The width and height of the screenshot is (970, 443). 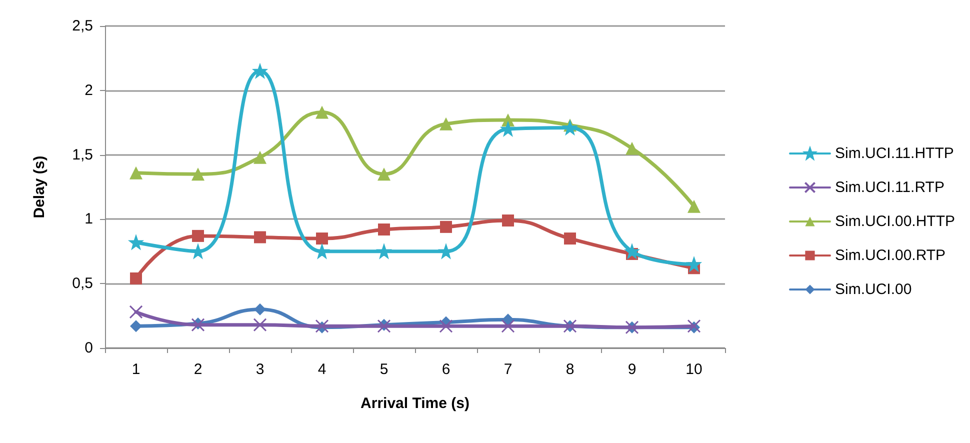 What do you see at coordinates (894, 153) in the screenshot?
I see `legend-label: Sim.UCI.11.HTTP` at bounding box center [894, 153].